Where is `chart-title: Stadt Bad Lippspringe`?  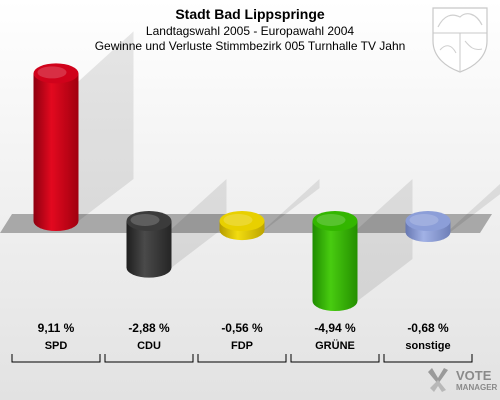 chart-title: Stadt Bad Lippspringe is located at coordinates (250, 14).